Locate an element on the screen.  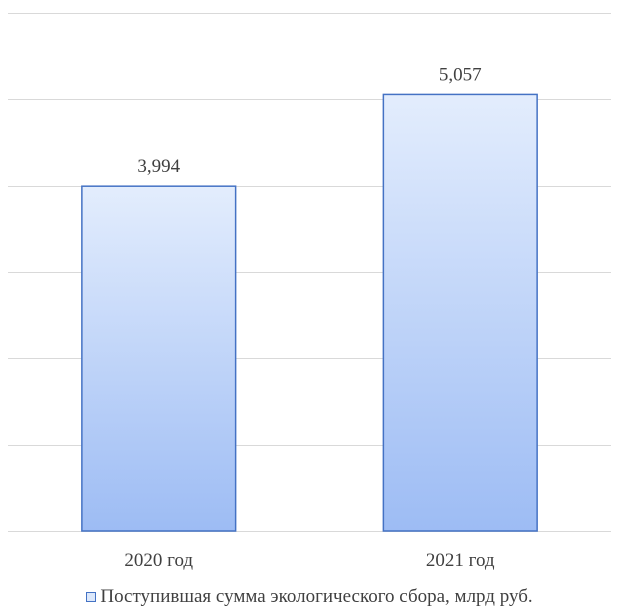
data-labels: 3,994 5,057 is located at coordinates (309, 120).